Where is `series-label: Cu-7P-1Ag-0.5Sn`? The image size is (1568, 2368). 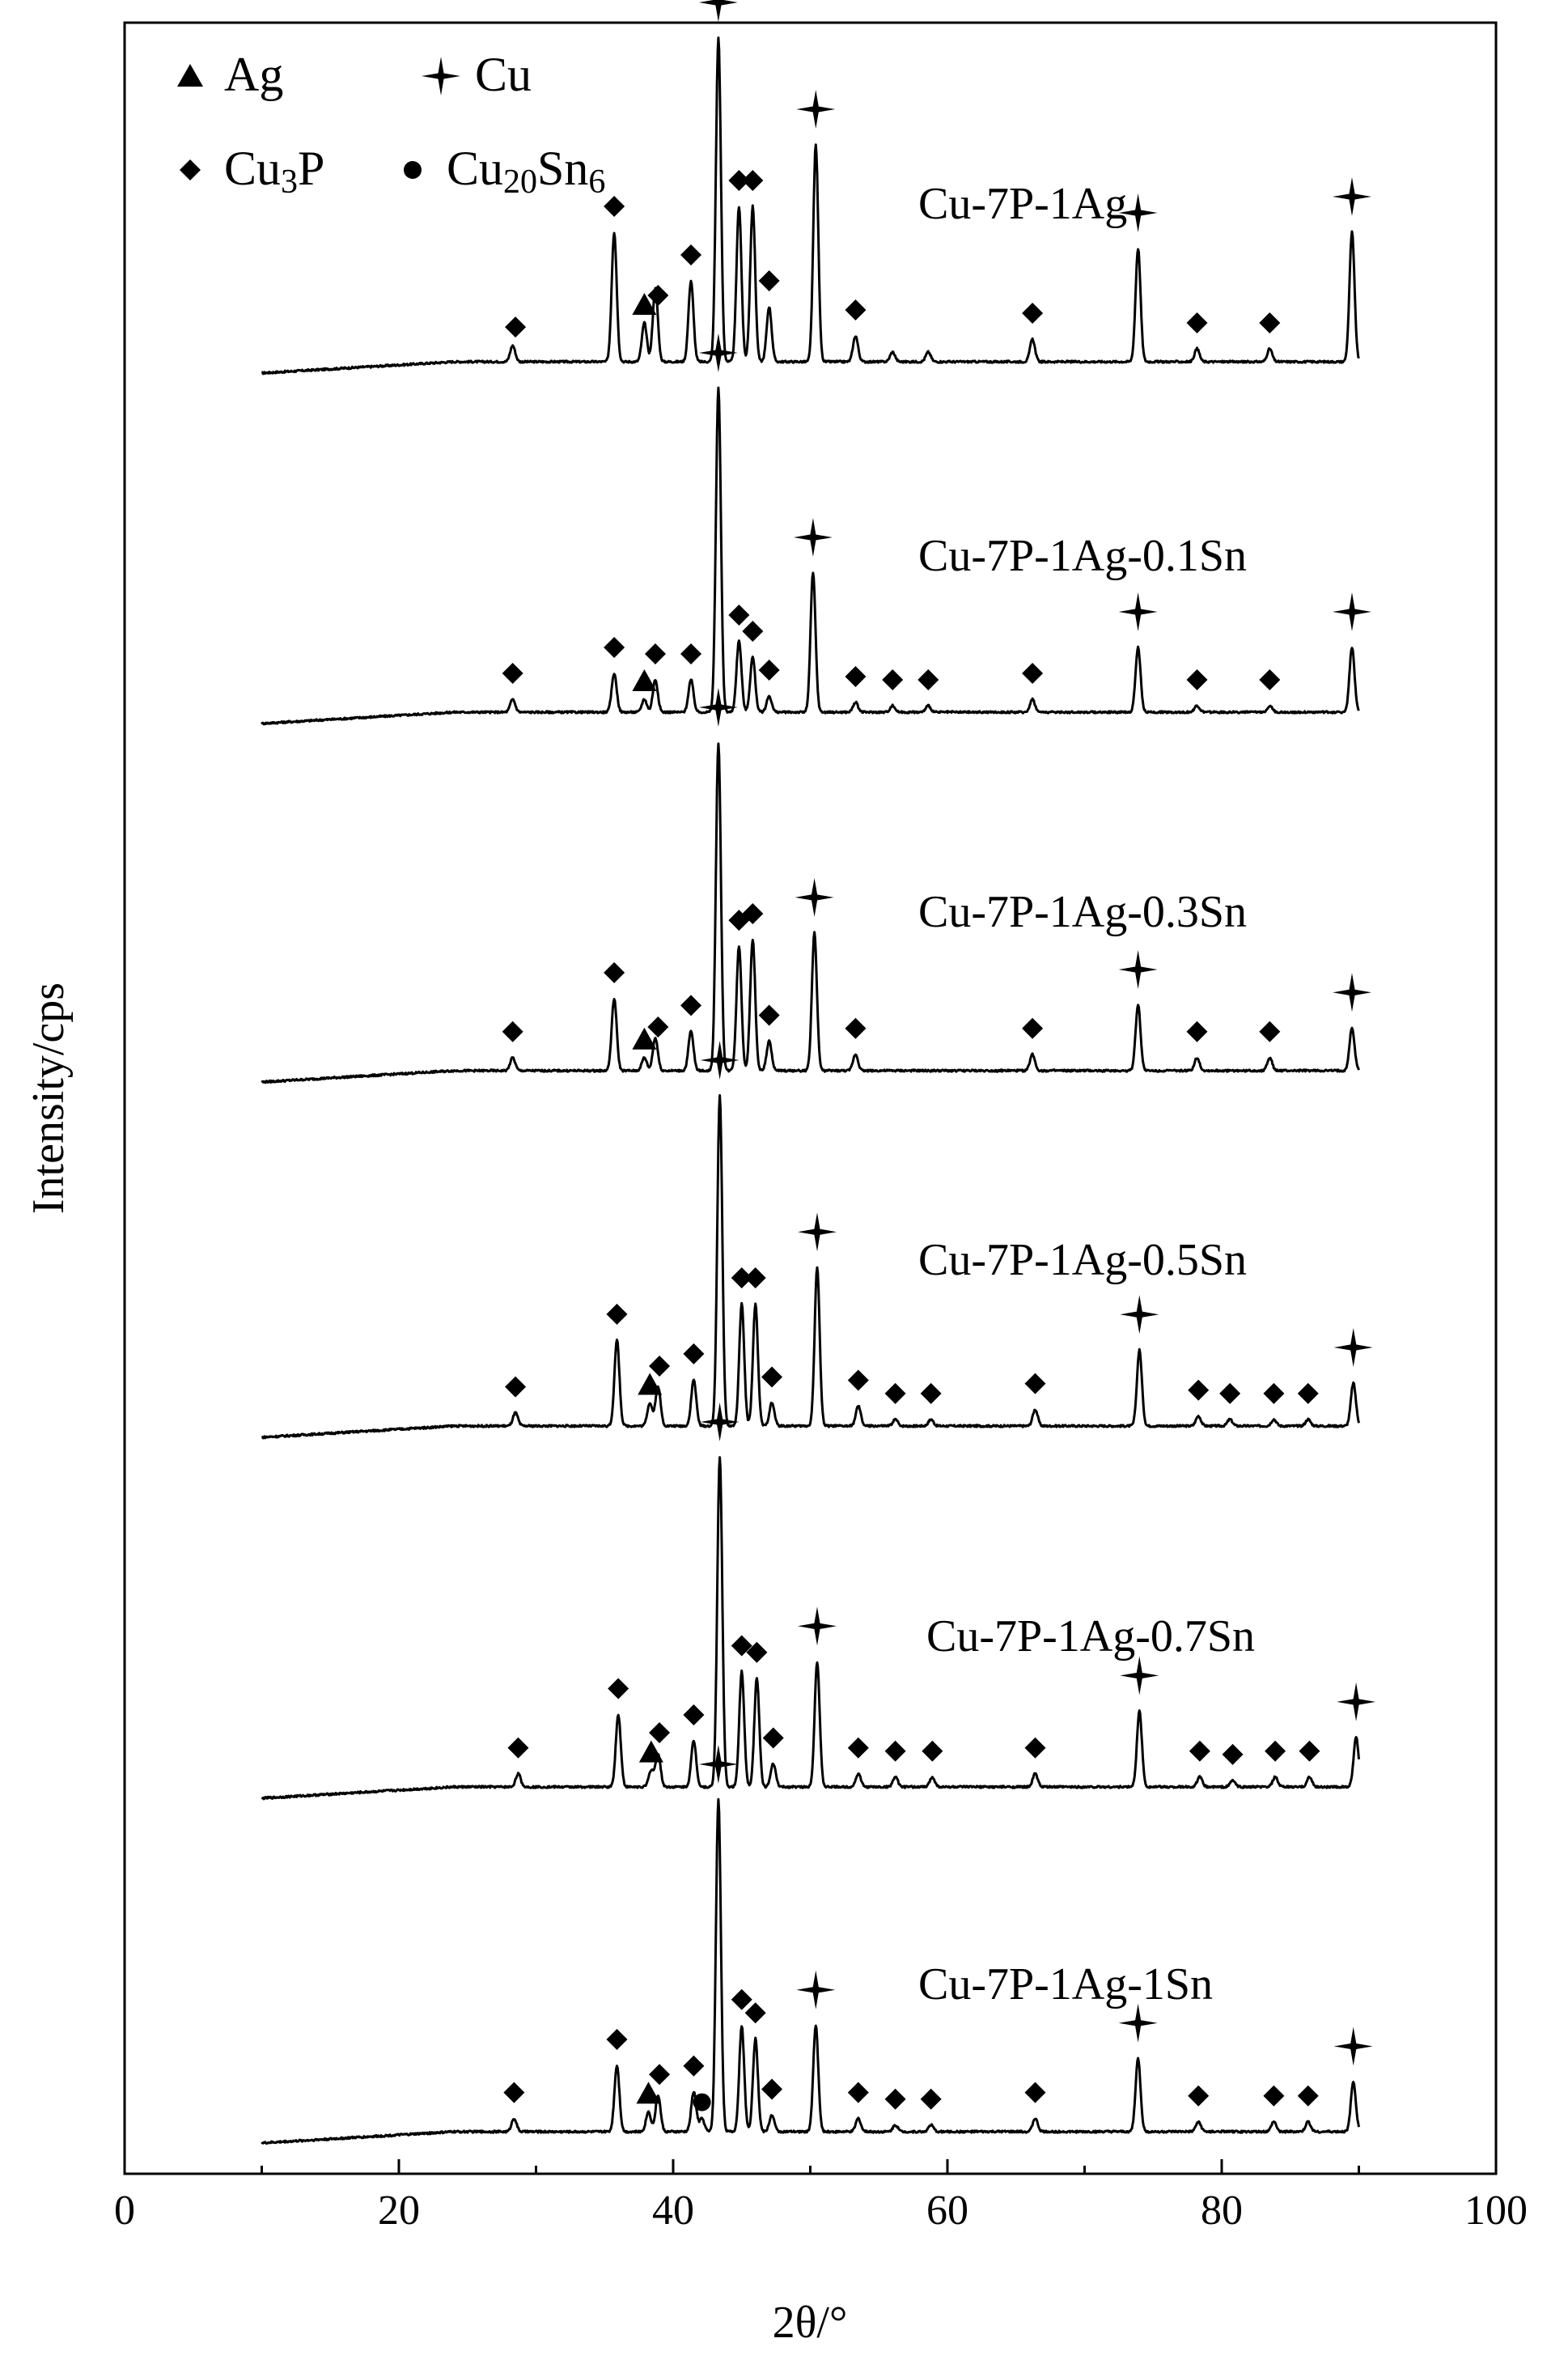
series-label: Cu-7P-1Ag-0.5Sn is located at coordinates (1083, 1260).